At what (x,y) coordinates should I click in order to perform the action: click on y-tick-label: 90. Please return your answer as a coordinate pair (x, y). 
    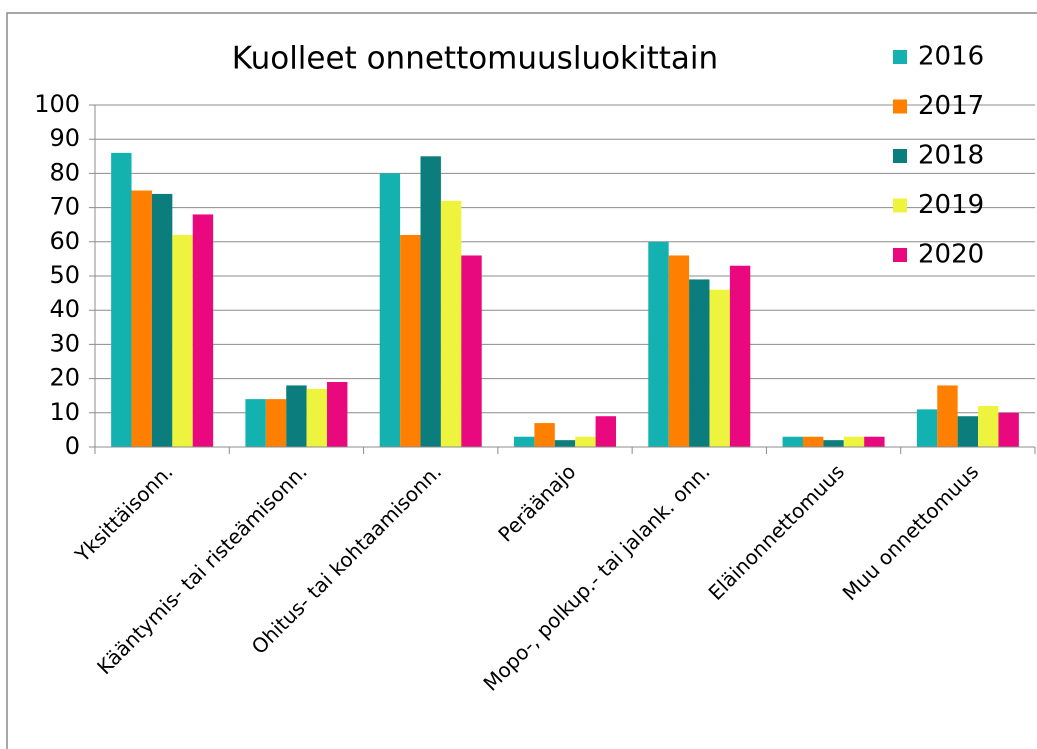
    Looking at the image, I should click on (64, 138).